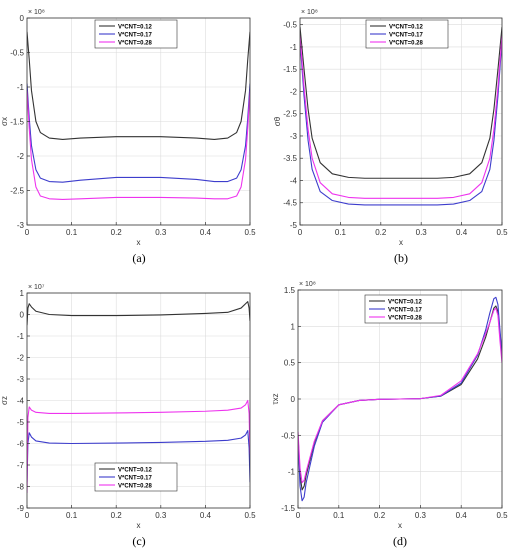  I want to click on y-tick-label: -7, so click(21, 465).